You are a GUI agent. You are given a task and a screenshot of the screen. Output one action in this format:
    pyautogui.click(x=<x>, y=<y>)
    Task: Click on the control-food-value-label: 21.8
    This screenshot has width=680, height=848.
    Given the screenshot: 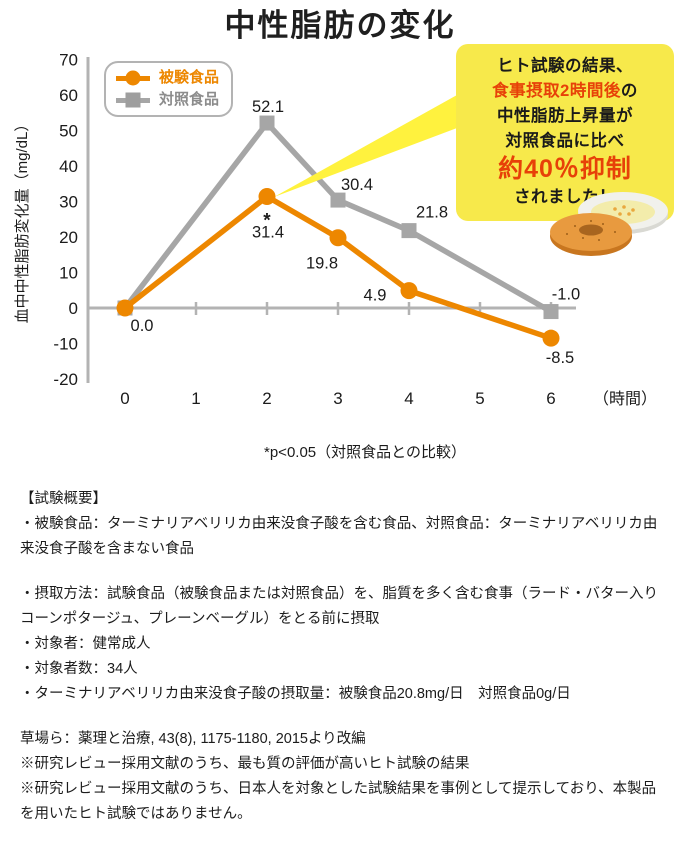 What is the action you would take?
    pyautogui.click(x=432, y=213)
    